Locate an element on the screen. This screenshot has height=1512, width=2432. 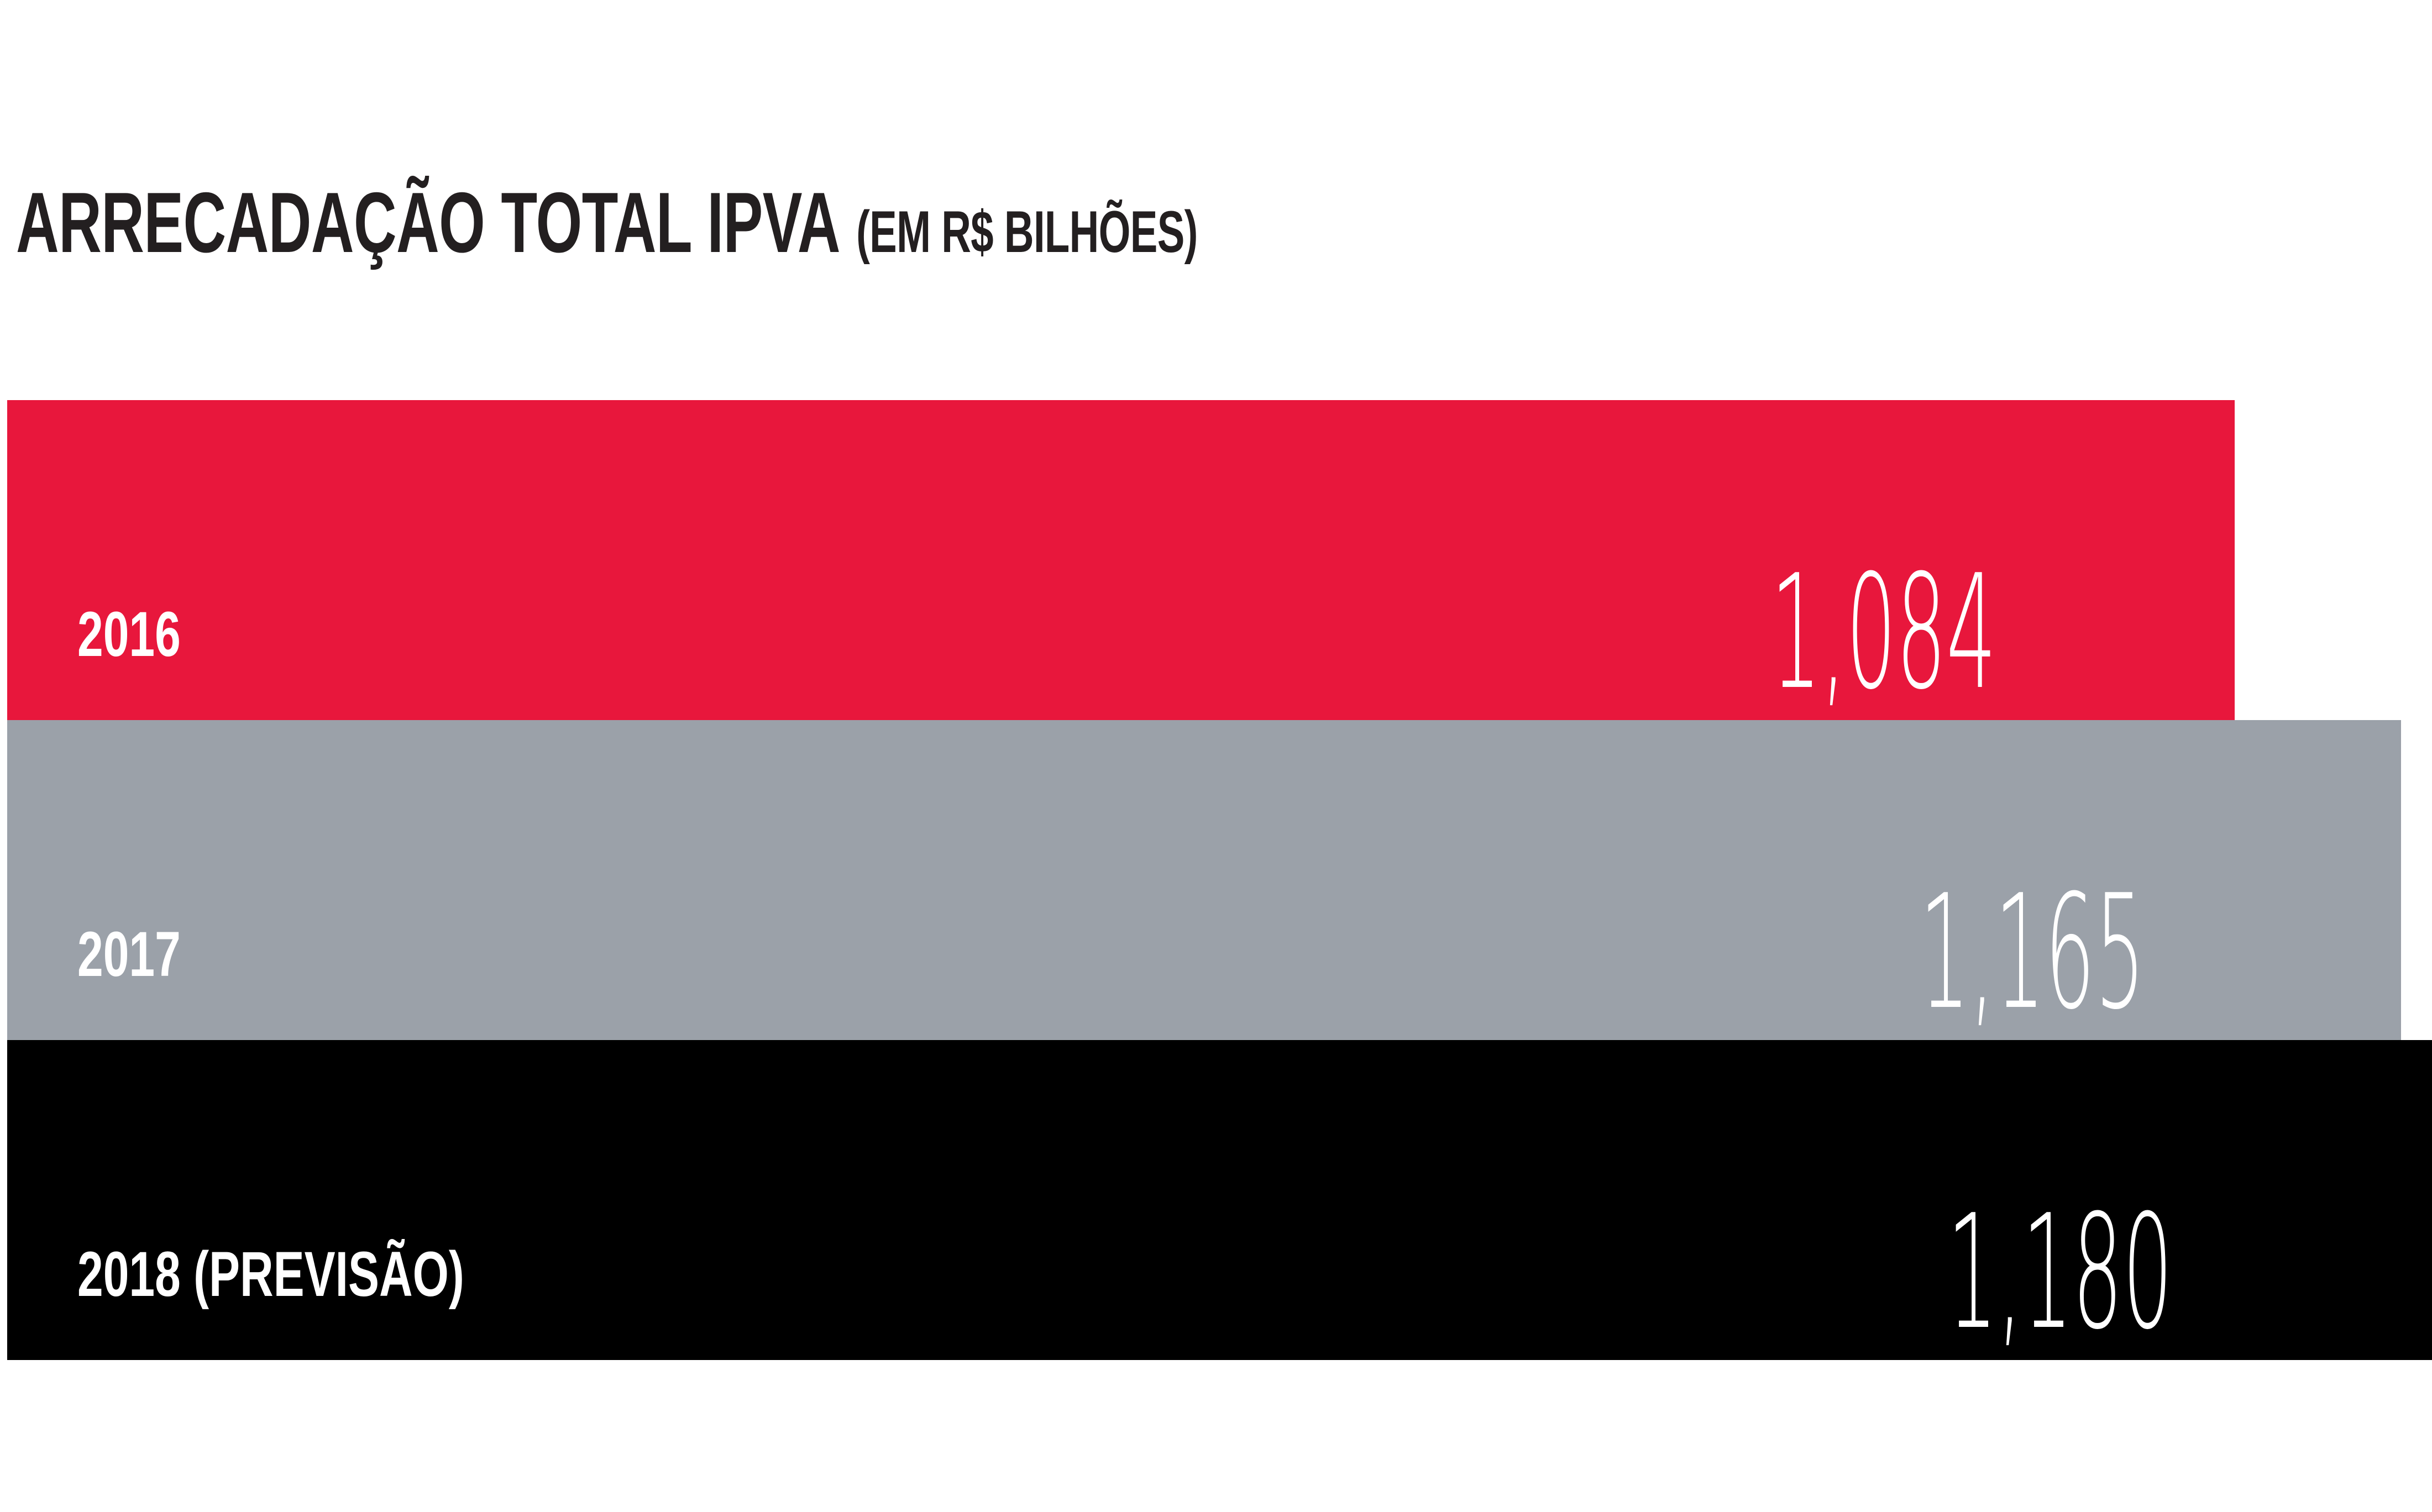
category-label-2017: 2017 is located at coordinates (129, 954).